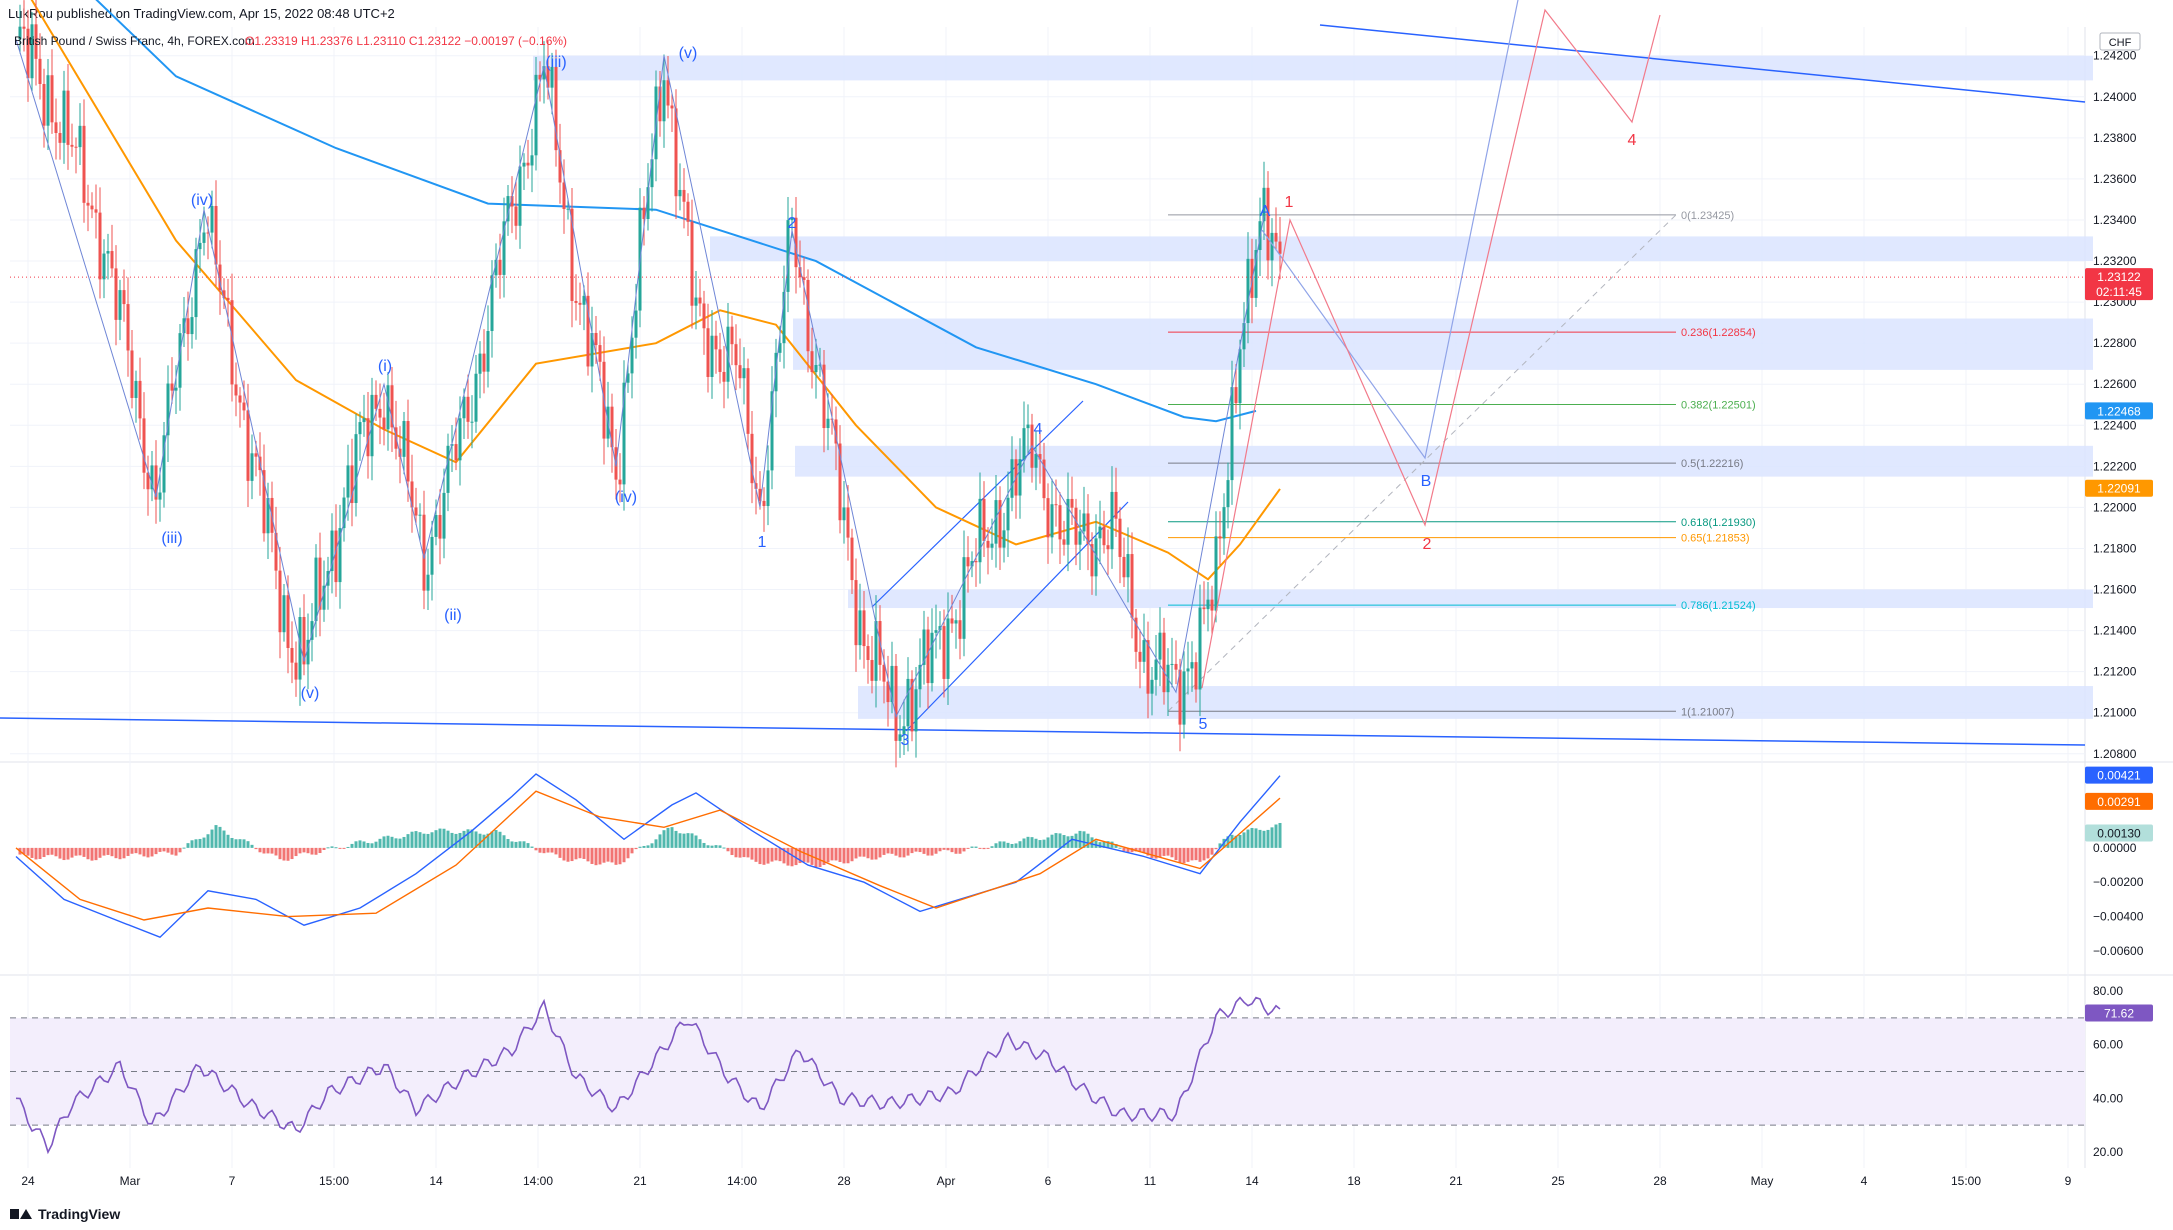 This screenshot has height=1230, width=2173. What do you see at coordinates (1203, 724) in the screenshot?
I see `wave-label: 5` at bounding box center [1203, 724].